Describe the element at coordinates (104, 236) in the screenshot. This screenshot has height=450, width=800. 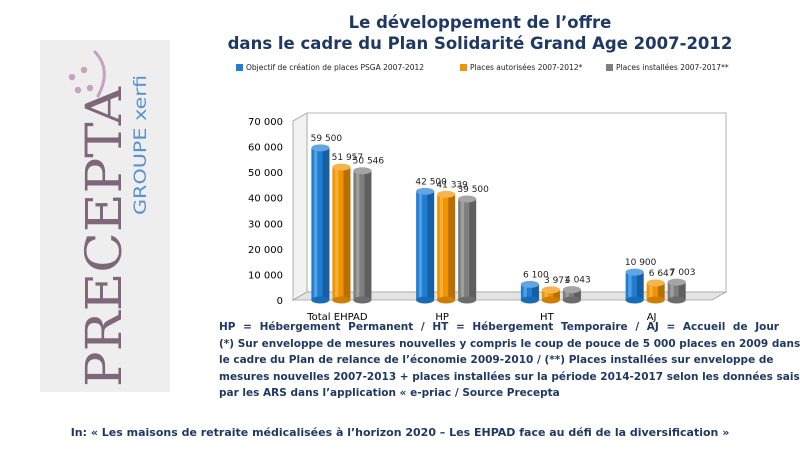
I see `logo-brand-text: PRECEPTA` at that location.